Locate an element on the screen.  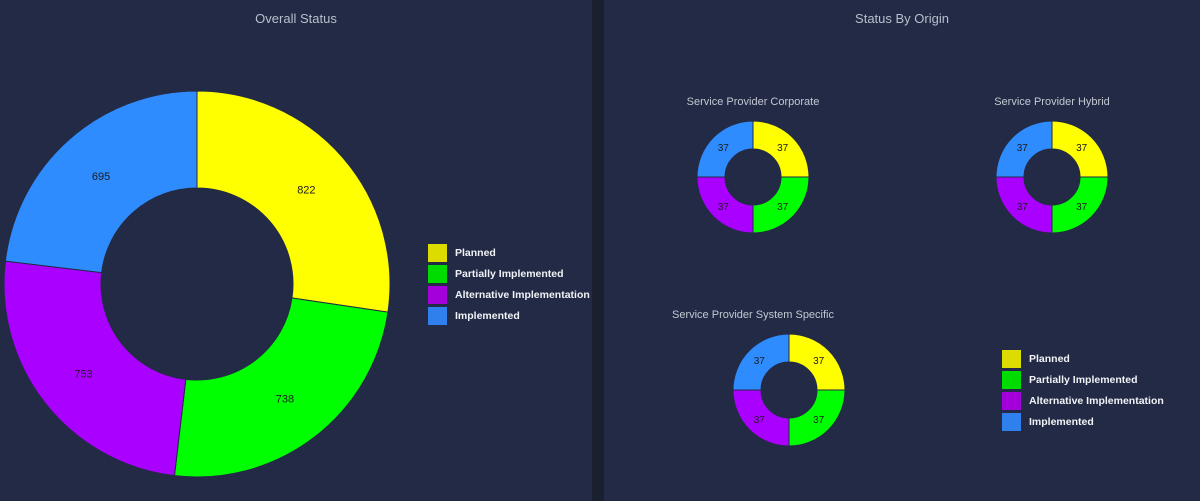
origin-legend-item: Partially Implemented is located at coordinates (1083, 380).